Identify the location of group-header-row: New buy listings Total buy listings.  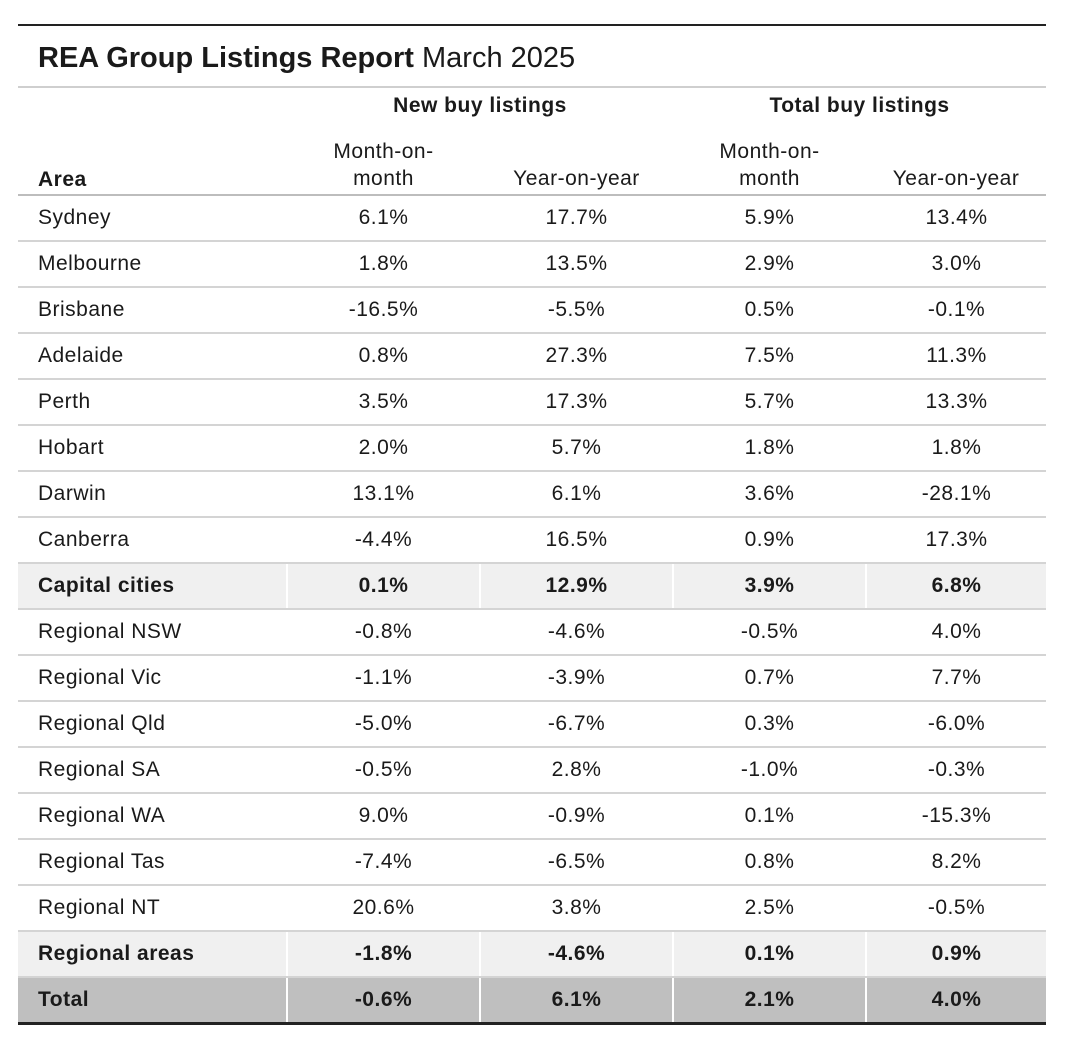
(532, 106).